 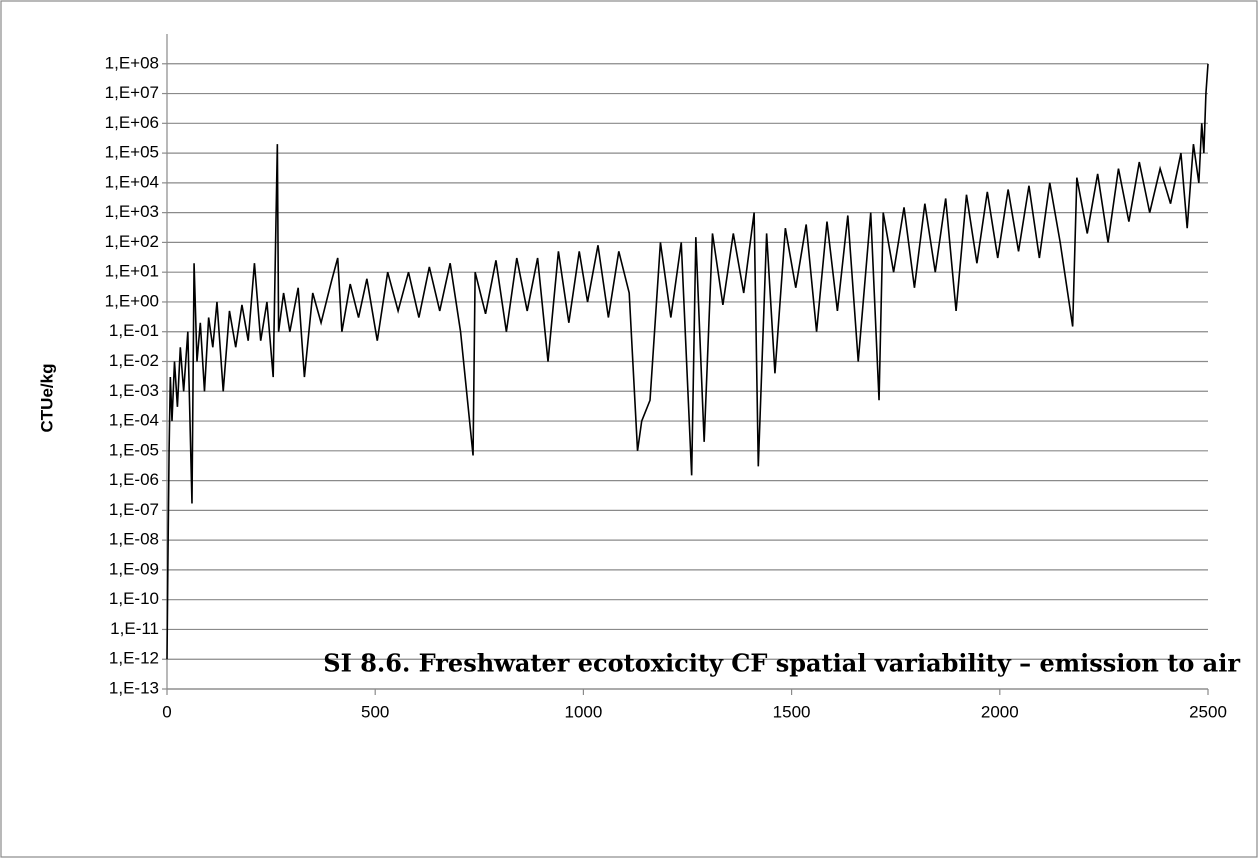 I want to click on y-tick-label: 1,E-13, so click(x=134, y=687).